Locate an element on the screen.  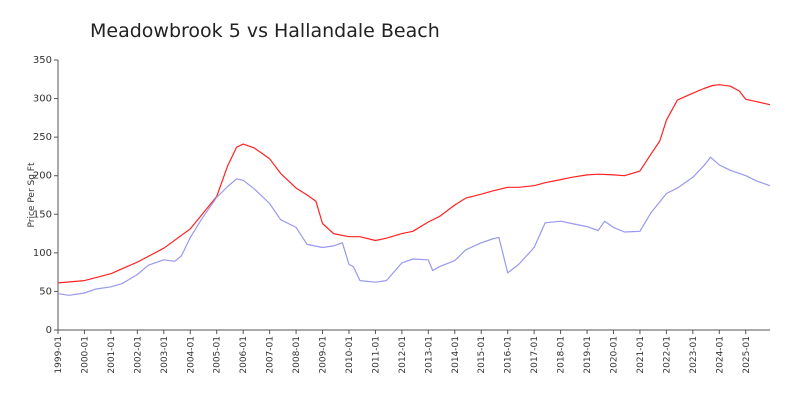
x-tick-label: 2019-01 is located at coordinates (588, 355).